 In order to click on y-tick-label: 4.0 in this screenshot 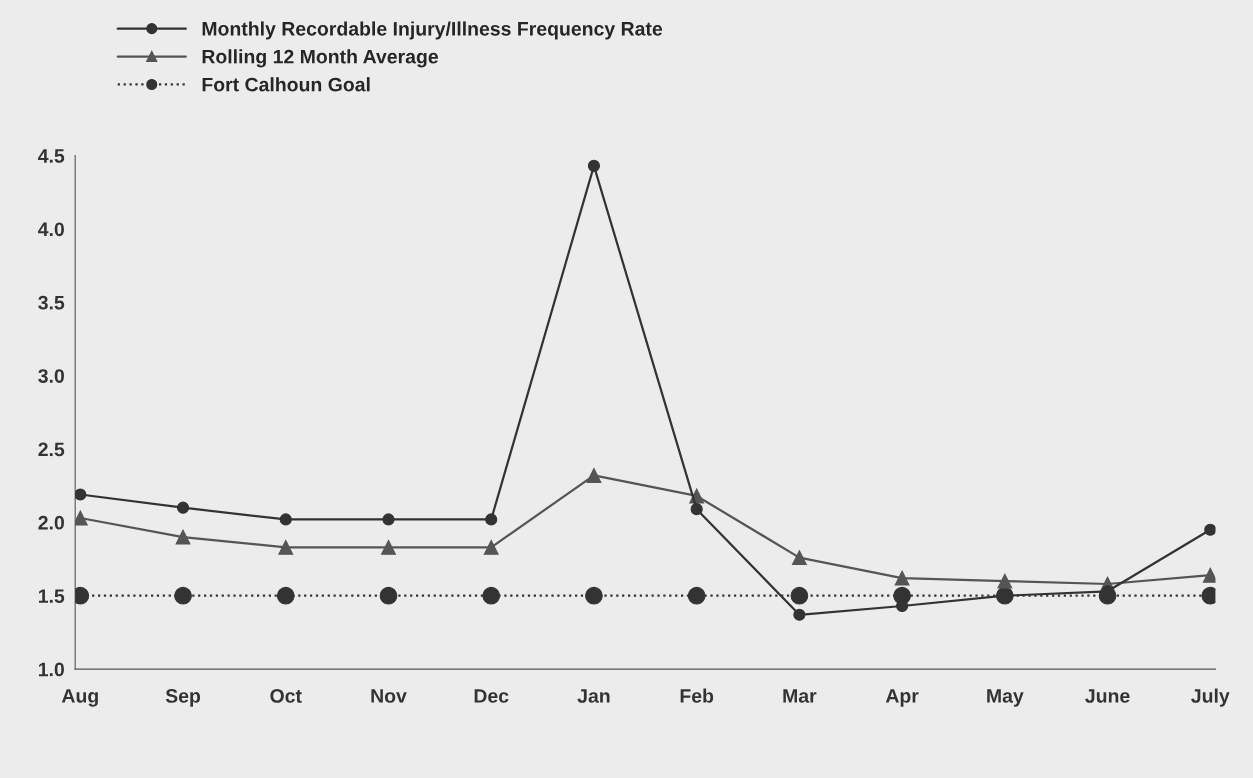, I will do `click(51, 229)`.